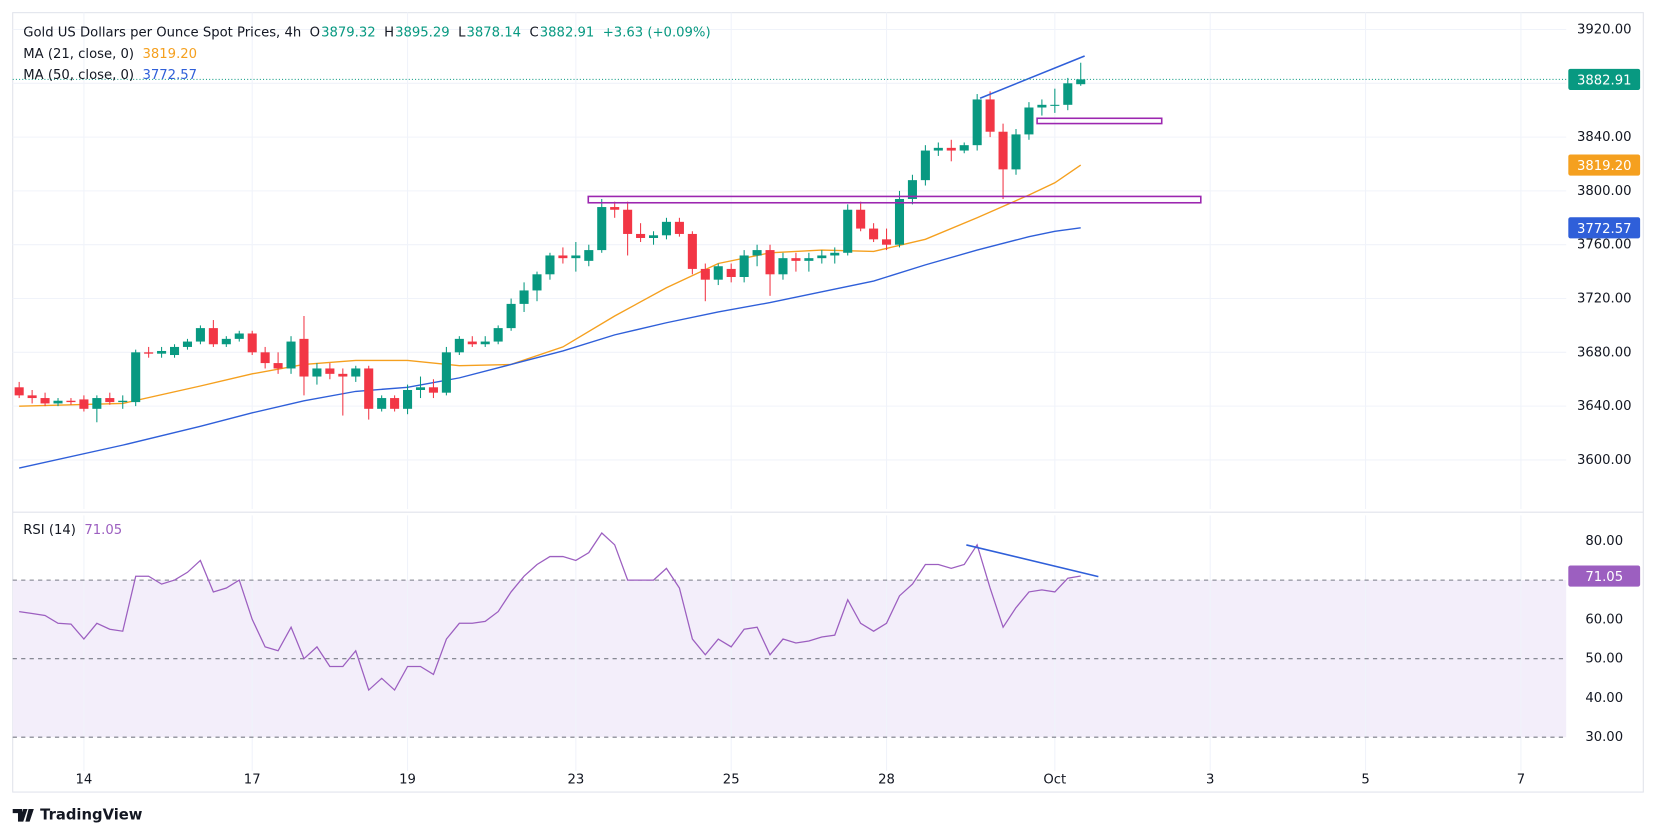  What do you see at coordinates (1604, 659) in the screenshot?
I see `y-tick-label: 50.00` at bounding box center [1604, 659].